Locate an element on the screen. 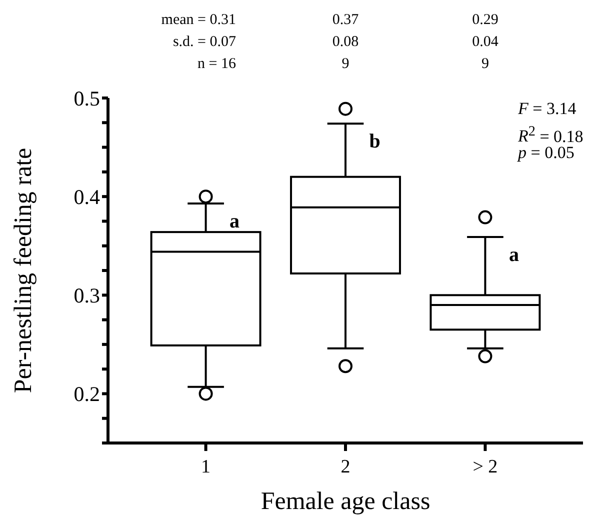 This screenshot has height=523, width=598. text: mean = 0.31 is located at coordinates (198, 20).